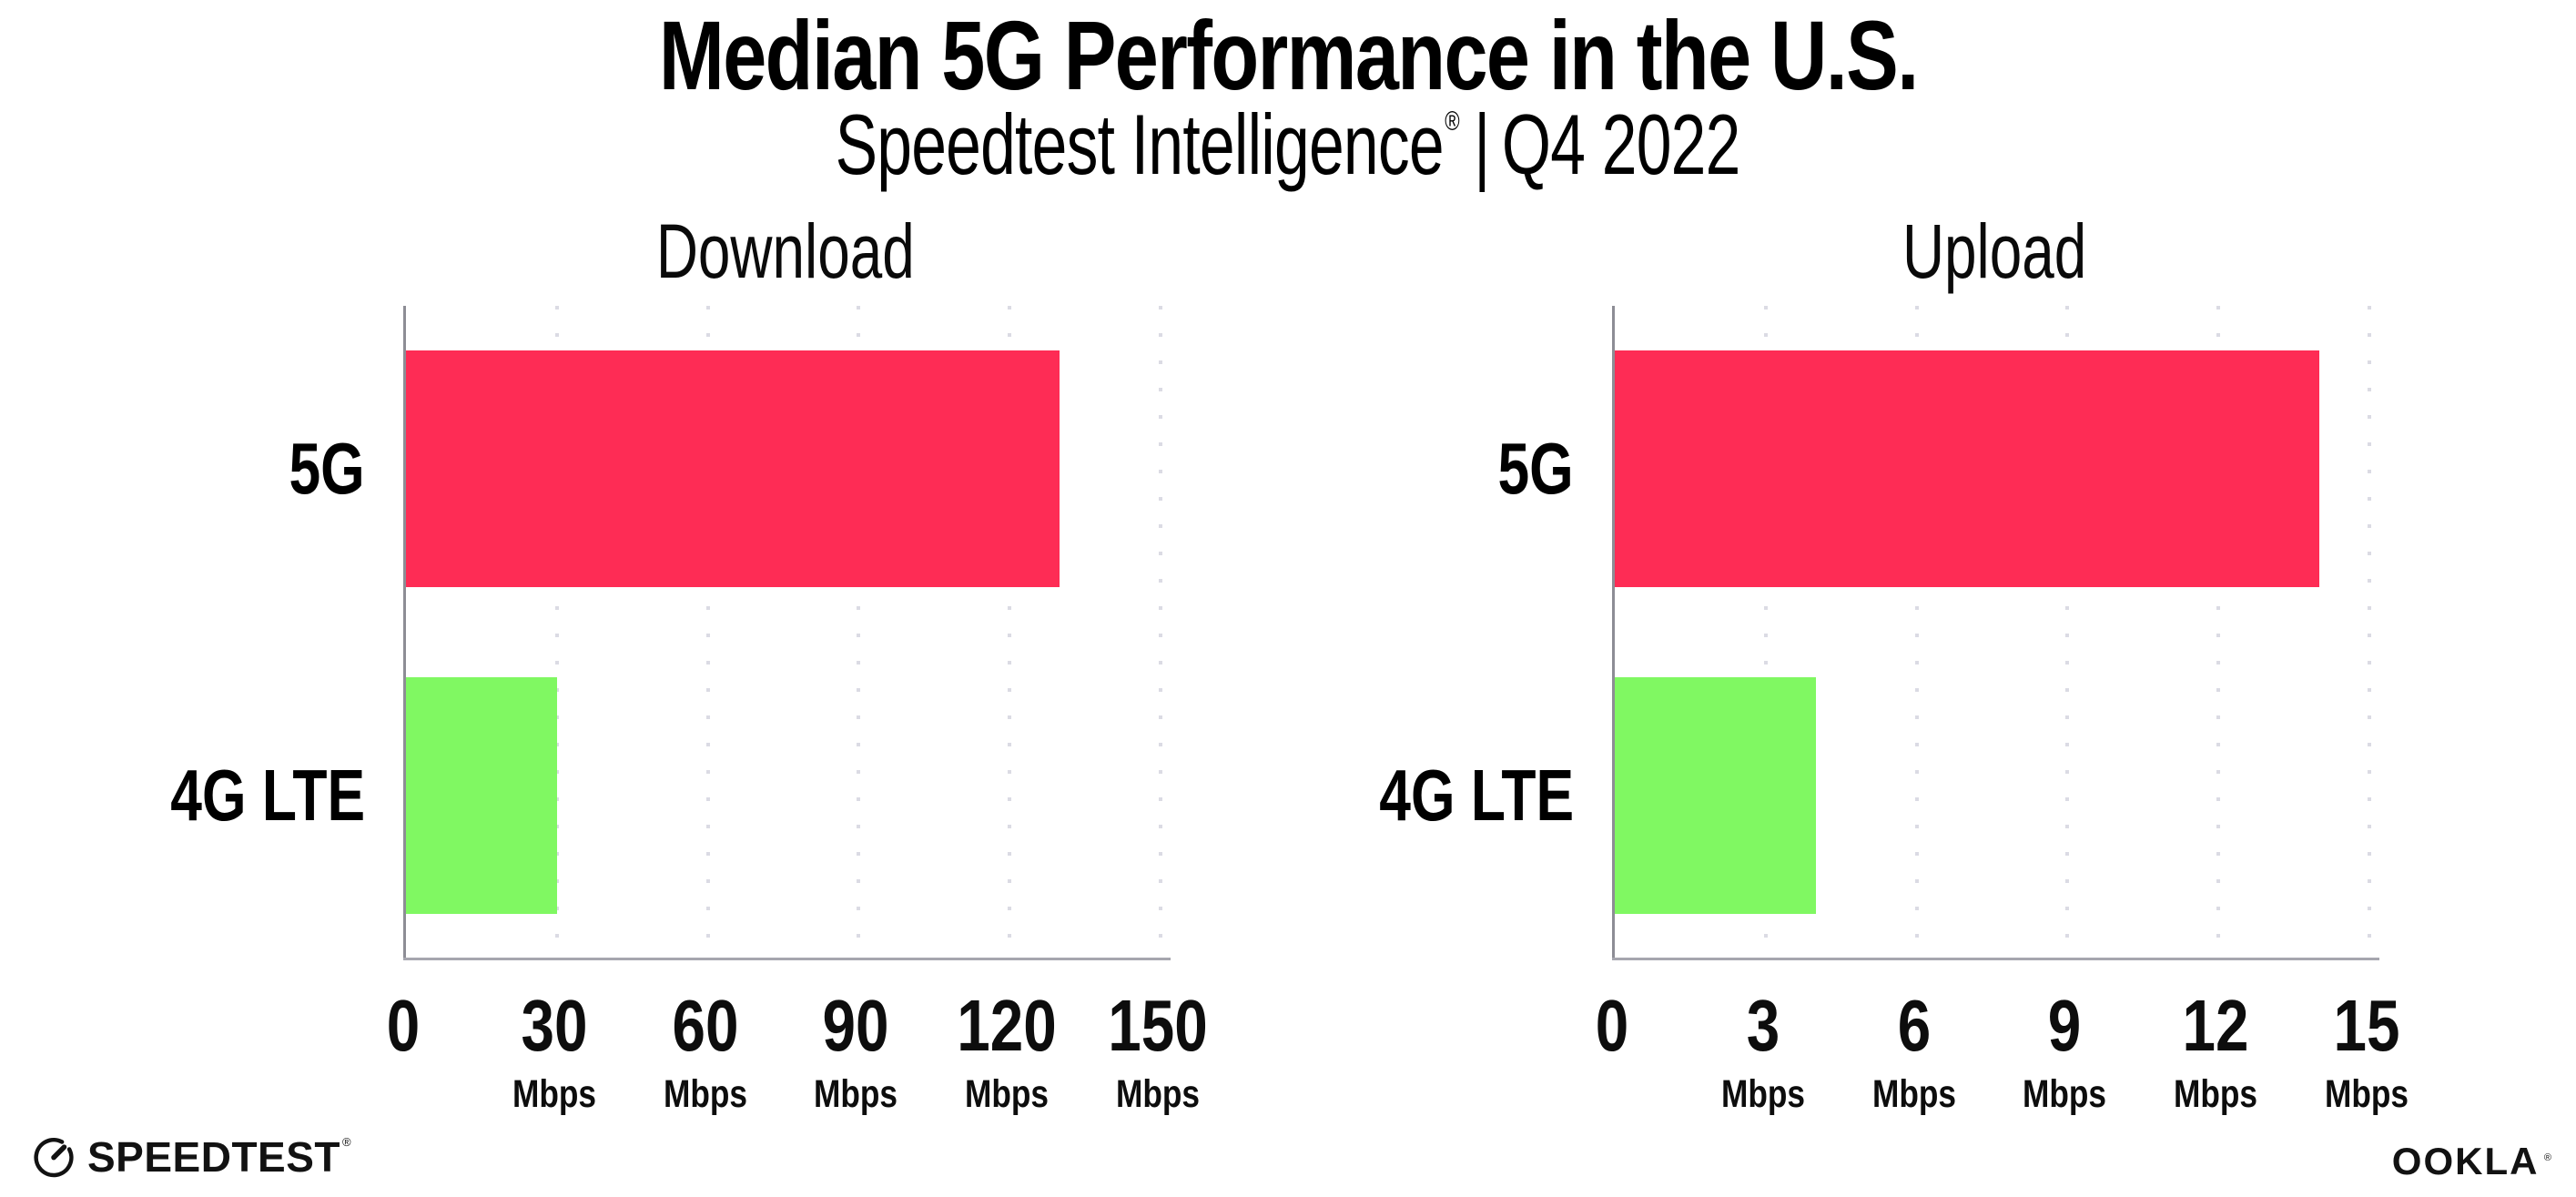  What do you see at coordinates (787, 959) in the screenshot?
I see `download-x-axis-line` at bounding box center [787, 959].